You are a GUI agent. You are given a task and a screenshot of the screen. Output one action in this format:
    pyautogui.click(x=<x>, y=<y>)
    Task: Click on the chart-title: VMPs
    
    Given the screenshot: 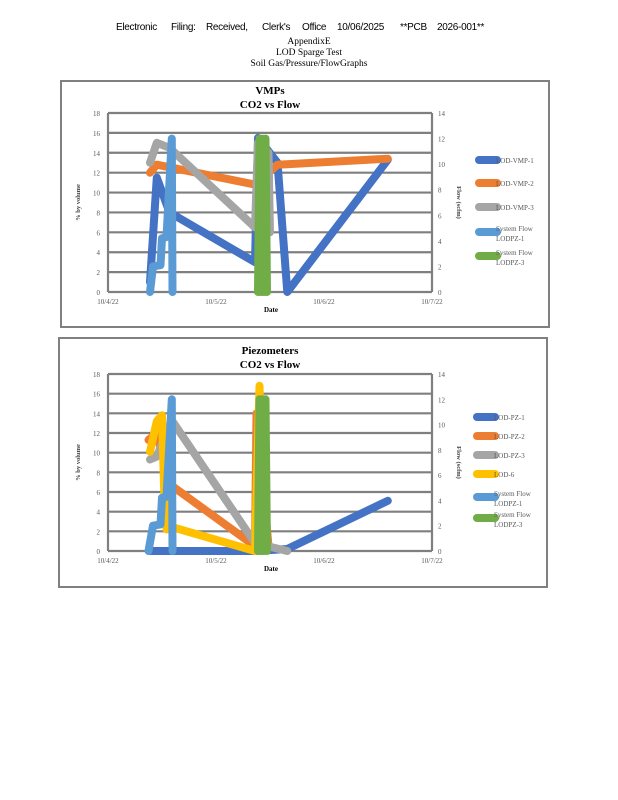 What is the action you would take?
    pyautogui.click(x=270, y=91)
    